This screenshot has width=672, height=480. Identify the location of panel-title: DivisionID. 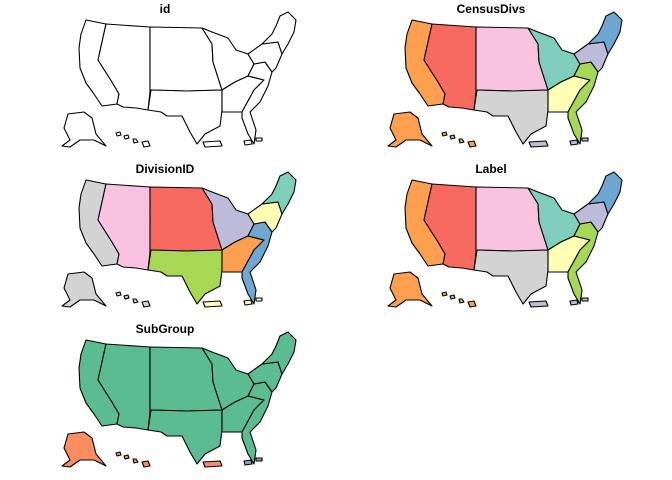
(165, 169).